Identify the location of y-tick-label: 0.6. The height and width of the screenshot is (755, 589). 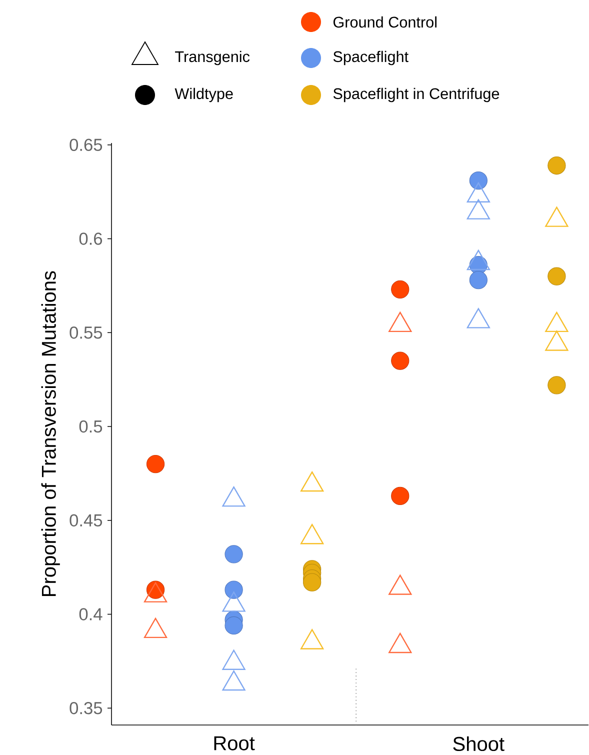
(90, 238).